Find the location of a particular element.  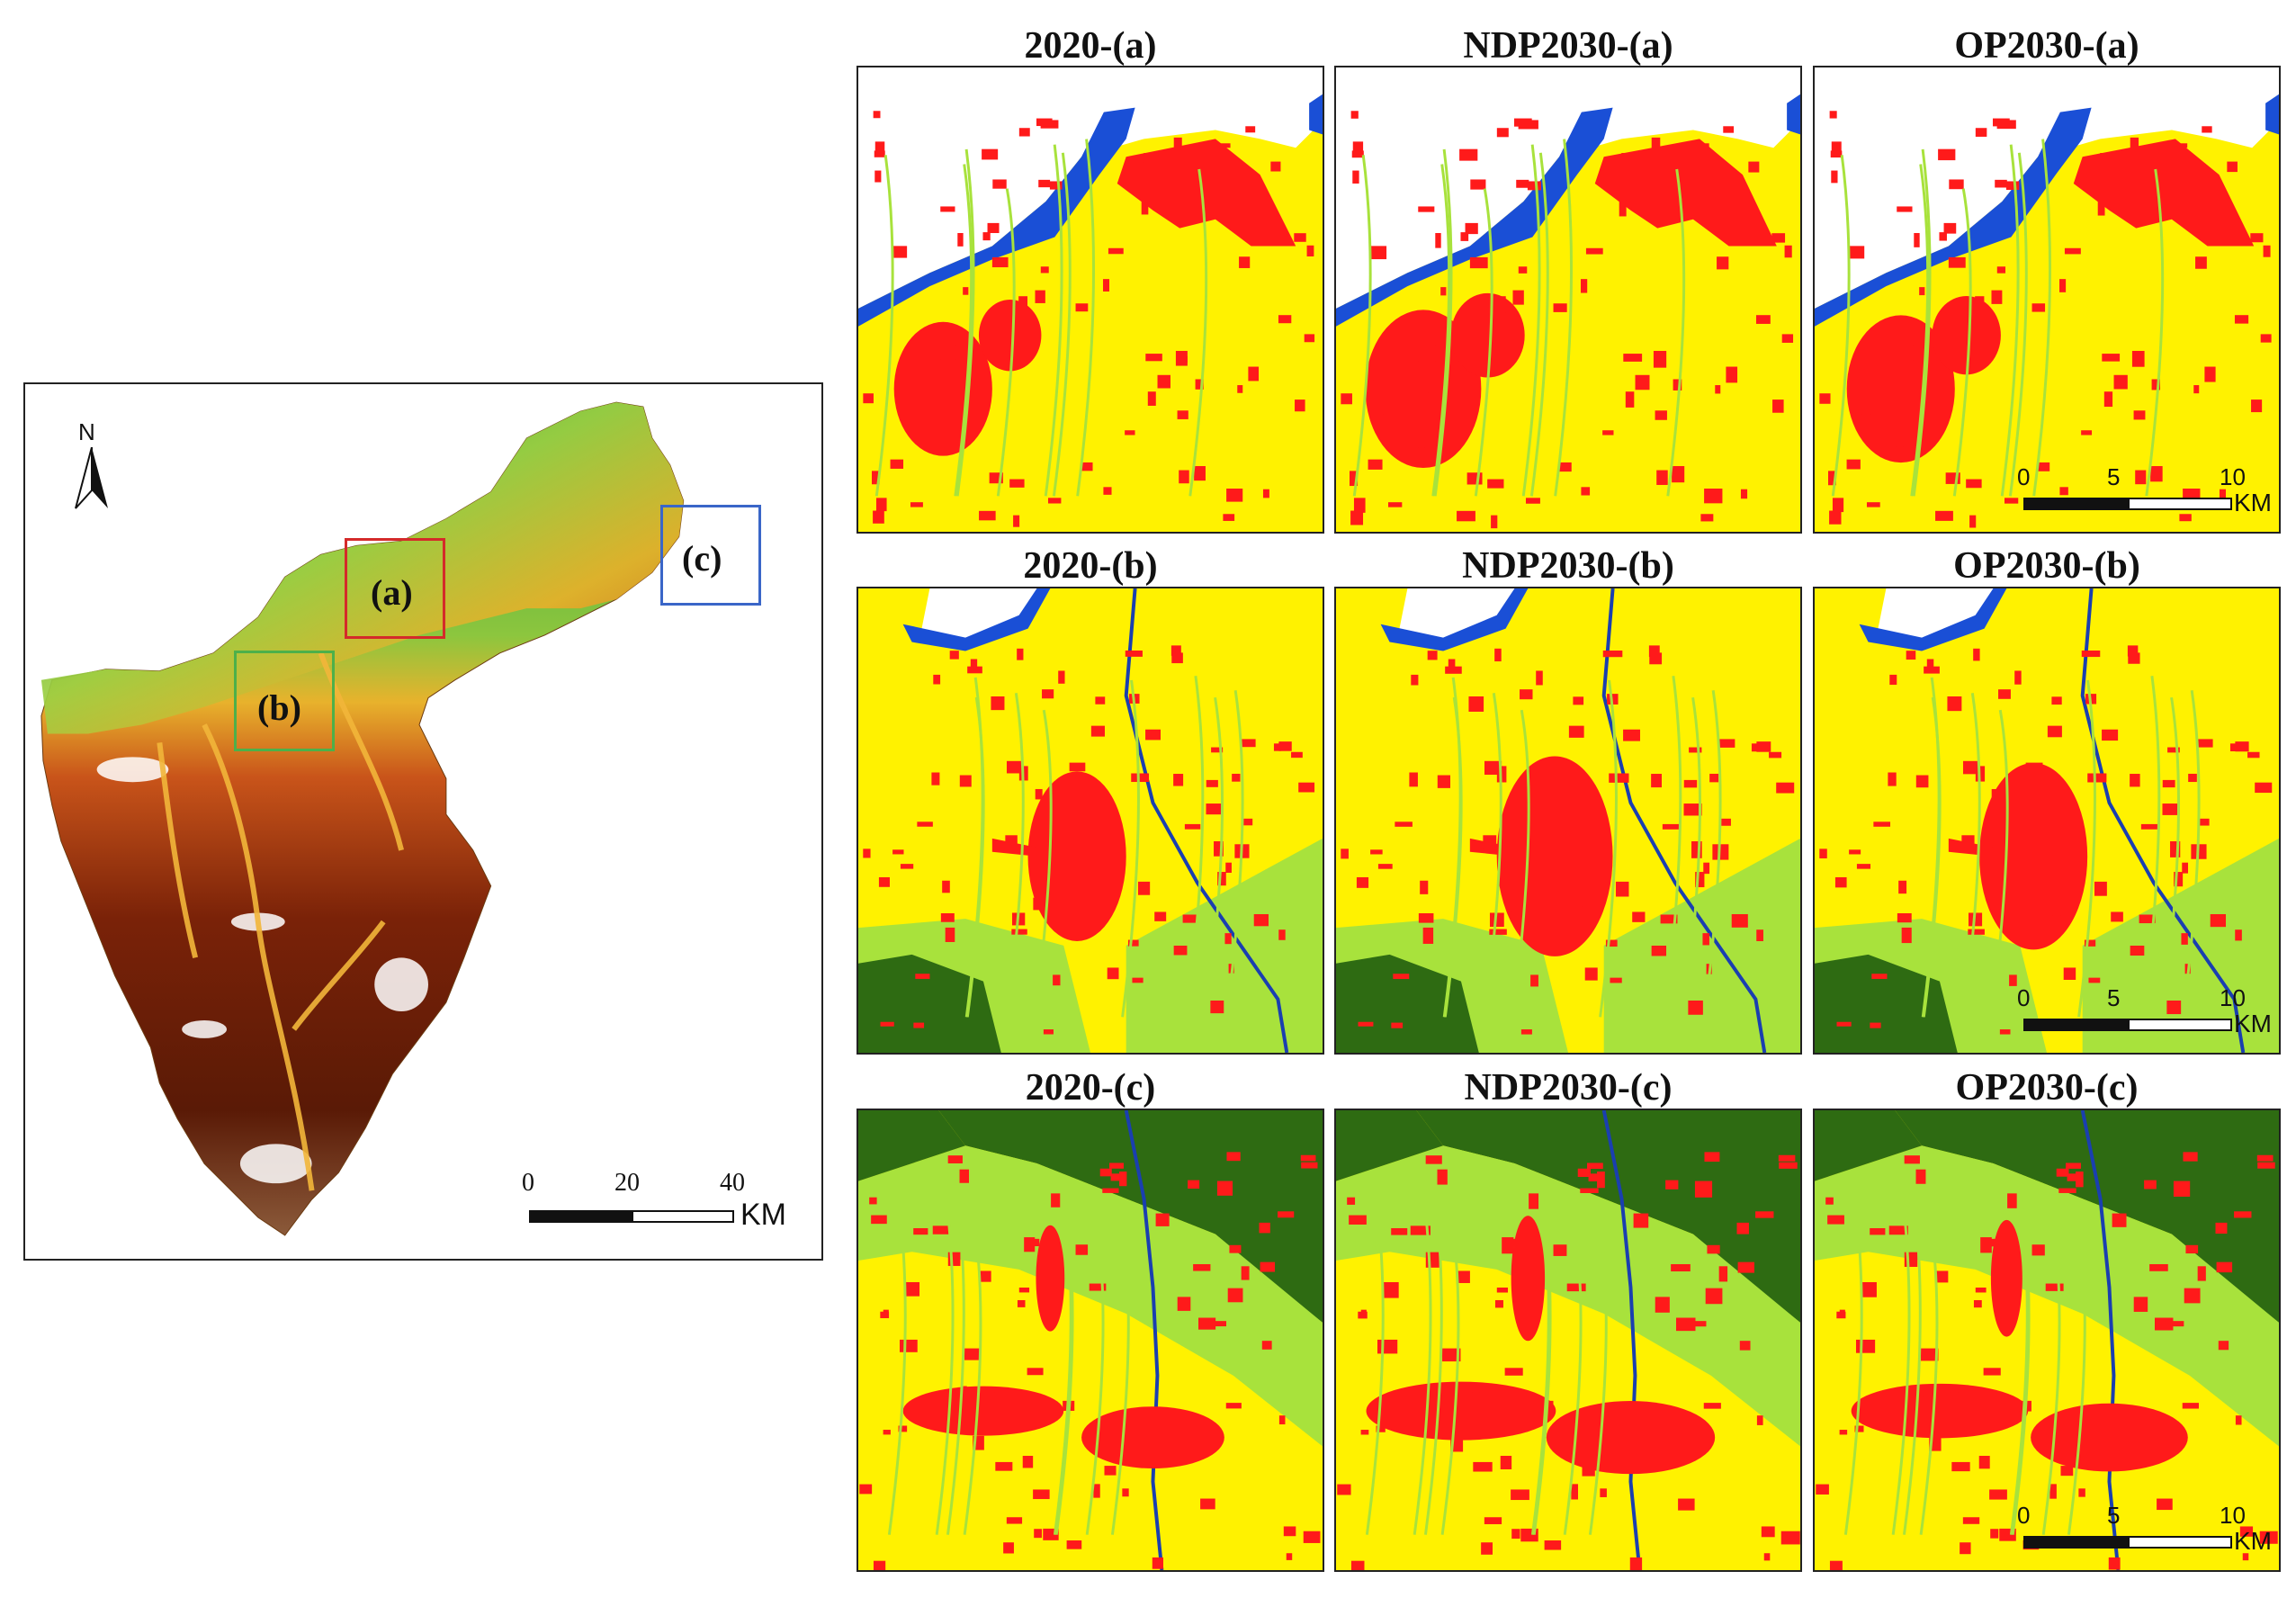

scale-bar-black is located at coordinates (580, 1216).